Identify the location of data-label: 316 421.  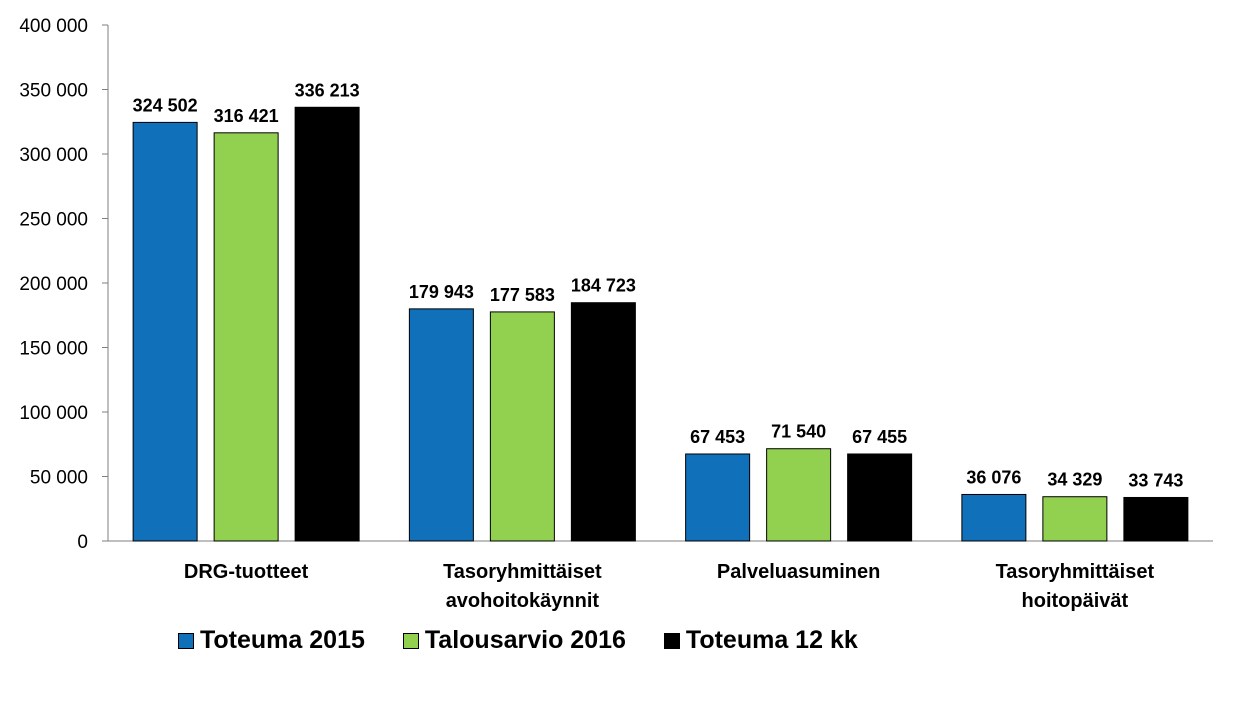
(246, 116).